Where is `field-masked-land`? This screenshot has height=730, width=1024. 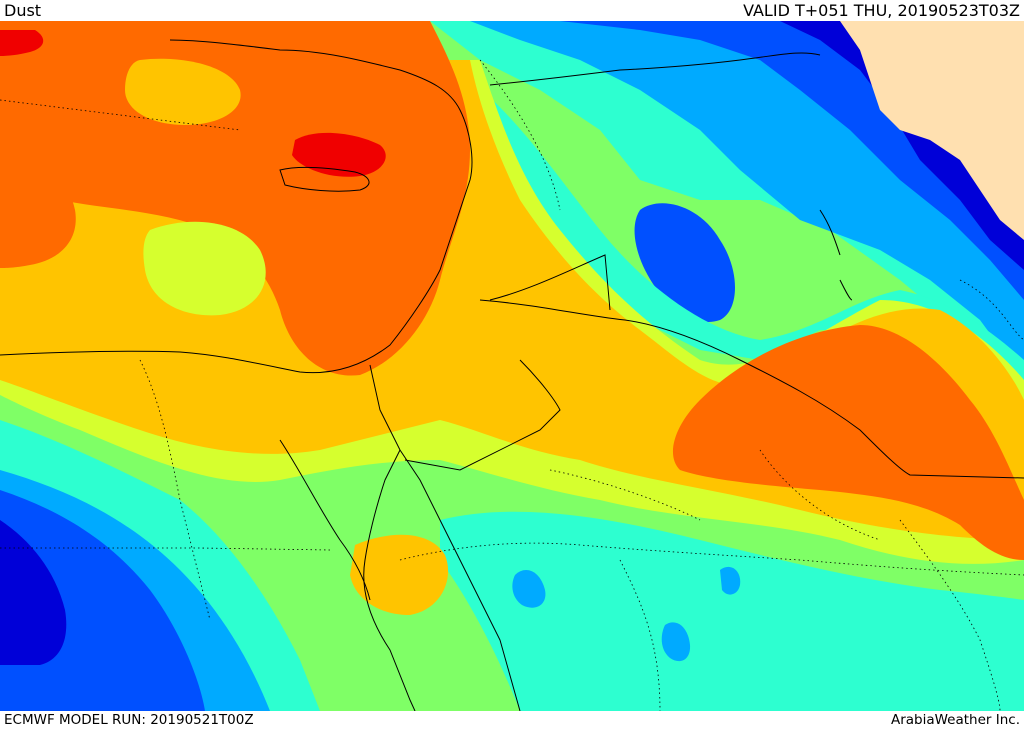 field-masked-land is located at coordinates (932, 130).